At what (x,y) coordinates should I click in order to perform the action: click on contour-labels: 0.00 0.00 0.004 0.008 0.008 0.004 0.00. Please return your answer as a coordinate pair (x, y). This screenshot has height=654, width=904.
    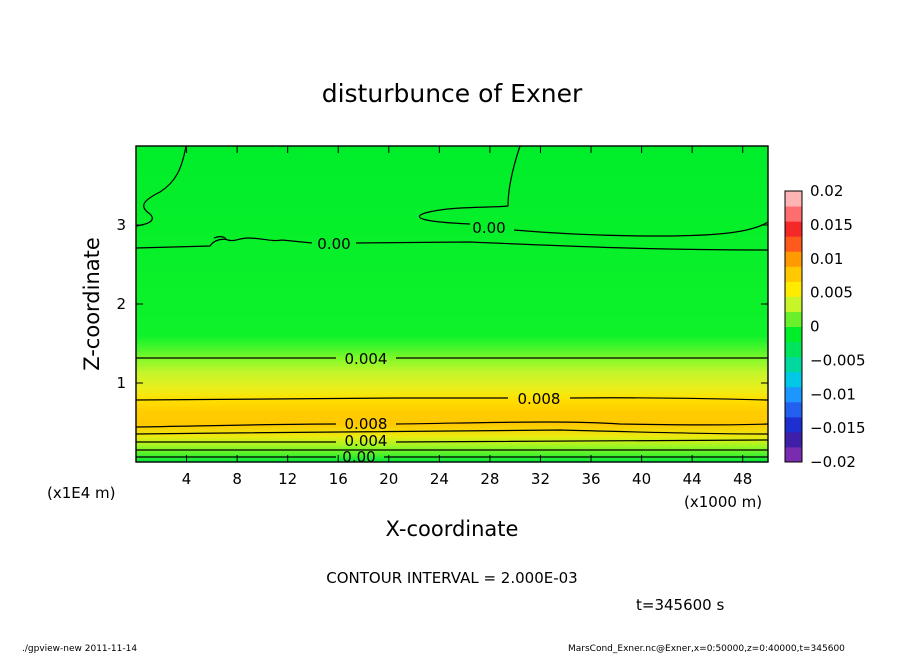
    Looking at the image, I should click on (438, 342).